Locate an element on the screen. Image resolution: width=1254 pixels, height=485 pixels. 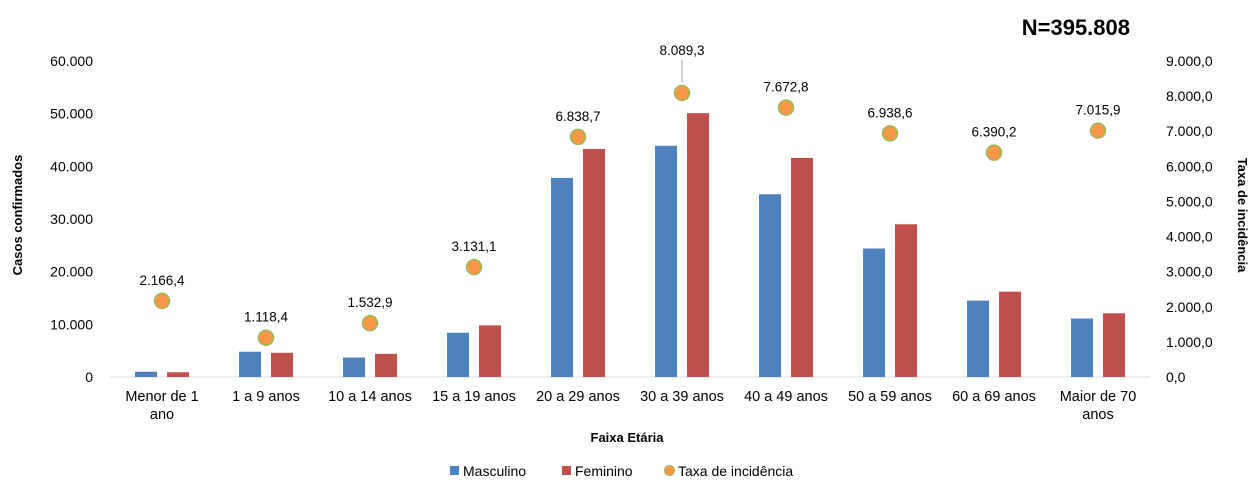
y2-tick-label: 6.000,0 is located at coordinates (1189, 166).